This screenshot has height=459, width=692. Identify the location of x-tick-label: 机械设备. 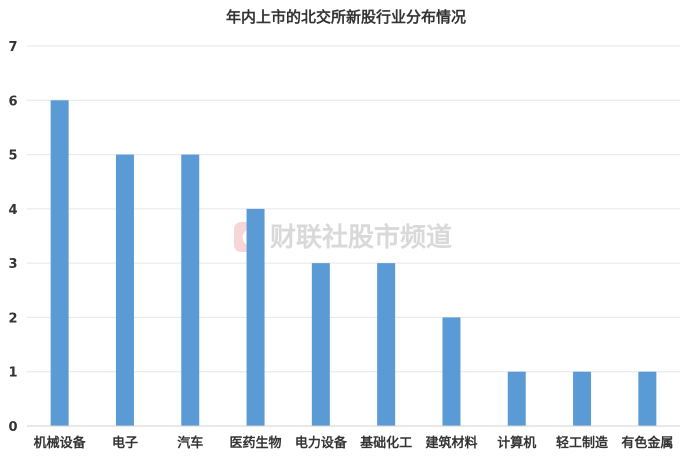
(60, 443).